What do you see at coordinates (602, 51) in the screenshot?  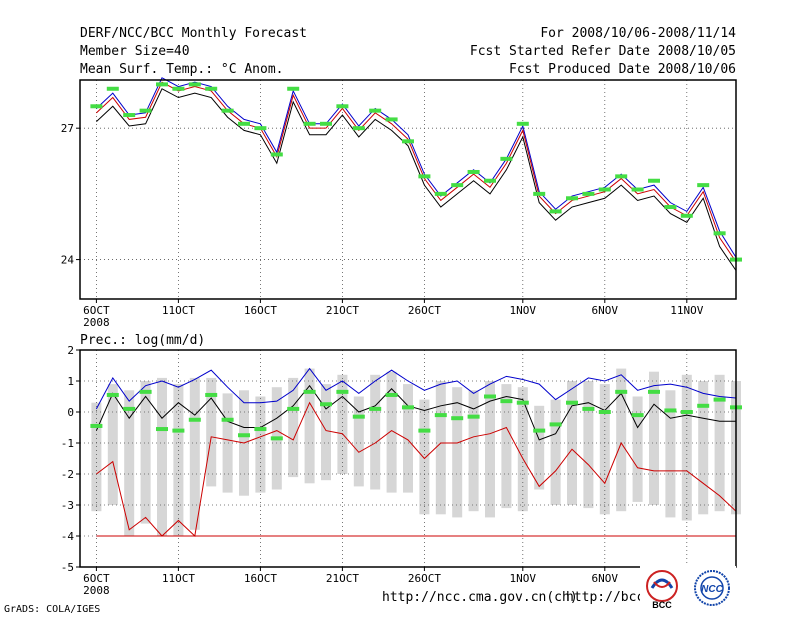 I see `fcst-started-label: Fcst Started Refer Date 2008/10/05` at bounding box center [602, 51].